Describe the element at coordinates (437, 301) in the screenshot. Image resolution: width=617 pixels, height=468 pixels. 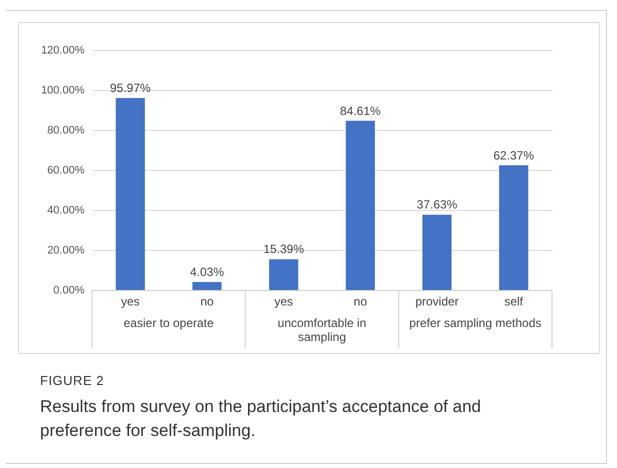
I see `x-tick-label: provider` at that location.